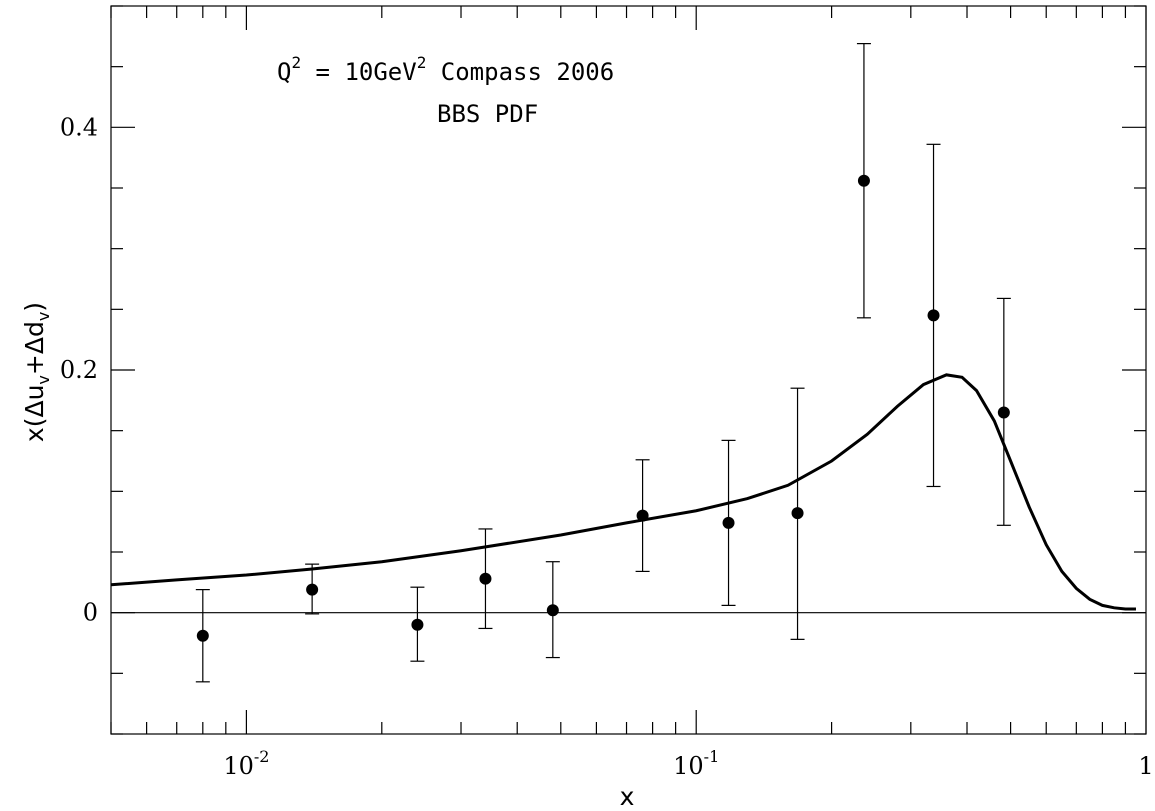 The image size is (1155, 811). Describe the element at coordinates (627, 796) in the screenshot. I see `x-axis-title: x` at that location.